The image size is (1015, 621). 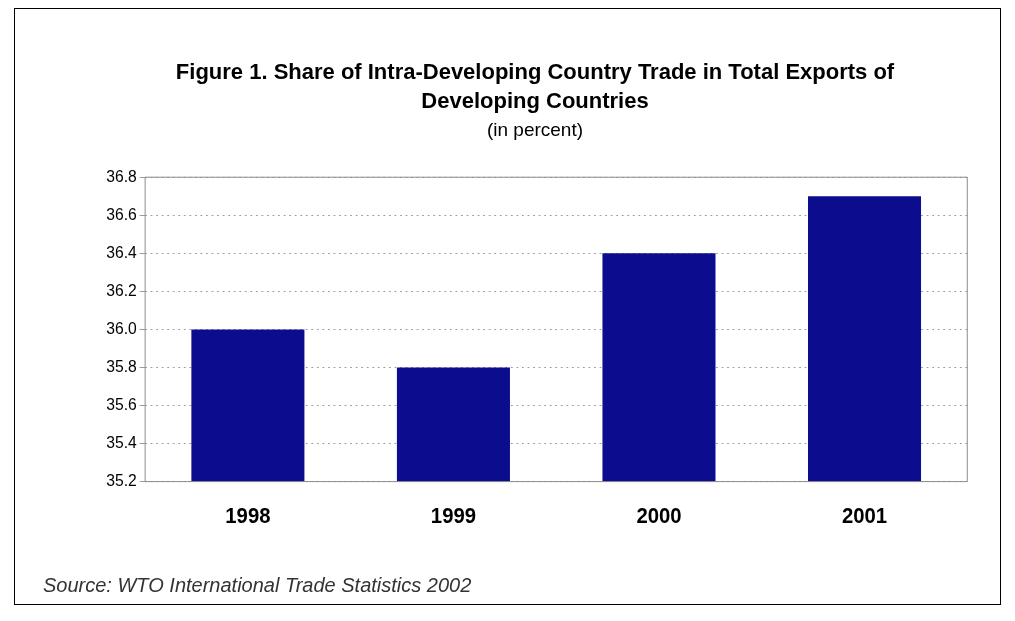 What do you see at coordinates (121, 404) in the screenshot?
I see `y-tick-label: 35.6` at bounding box center [121, 404].